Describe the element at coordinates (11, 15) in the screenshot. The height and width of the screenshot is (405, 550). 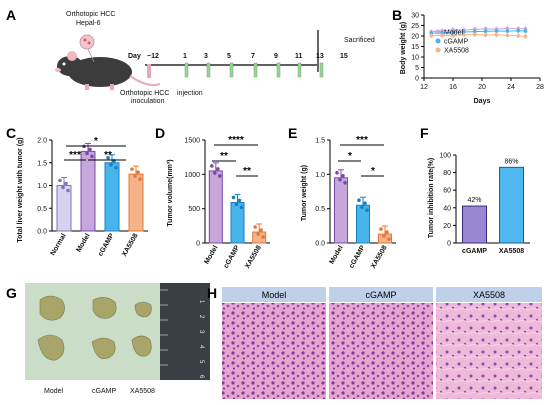
I see `panel-letter-a: A` at that location.